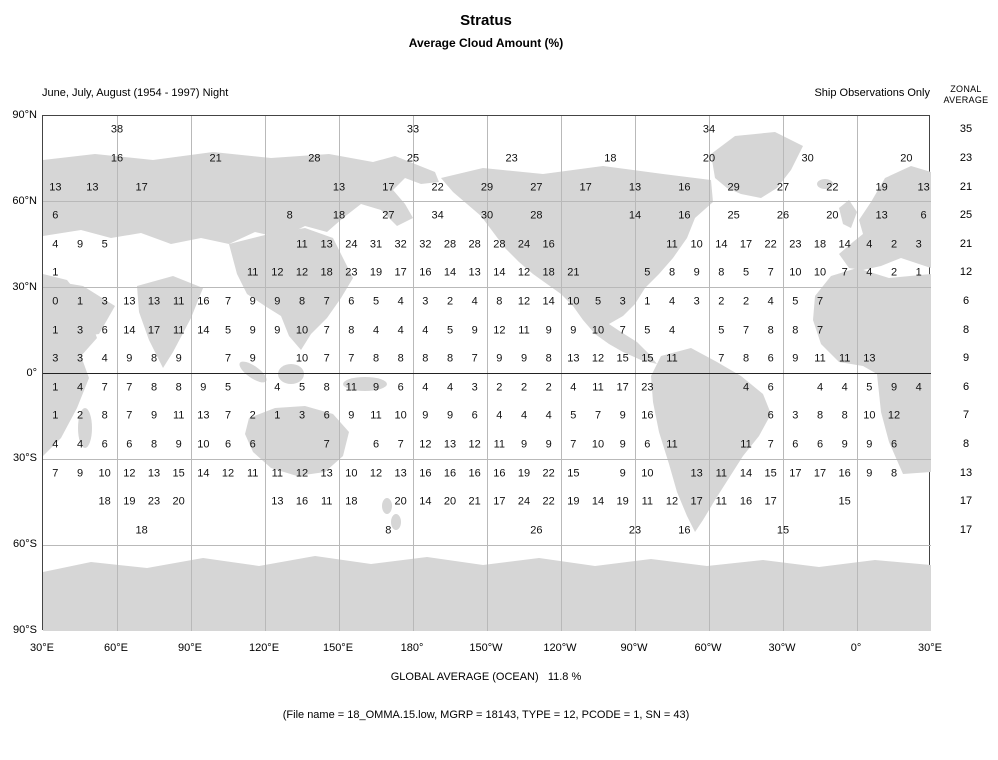 The height and width of the screenshot is (760, 998). What do you see at coordinates (154, 501) in the screenshot?
I see `map-grid-value: 23` at bounding box center [154, 501].